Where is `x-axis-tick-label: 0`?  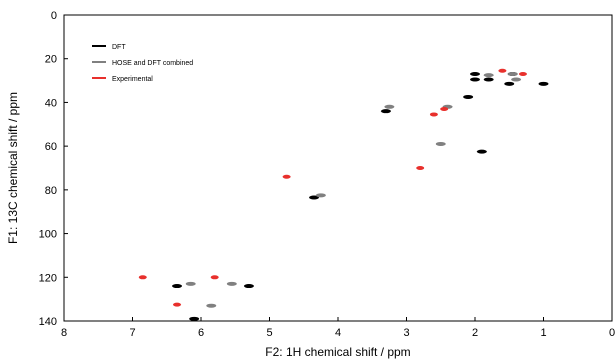 x-axis-tick-label: 0 is located at coordinates (612, 333).